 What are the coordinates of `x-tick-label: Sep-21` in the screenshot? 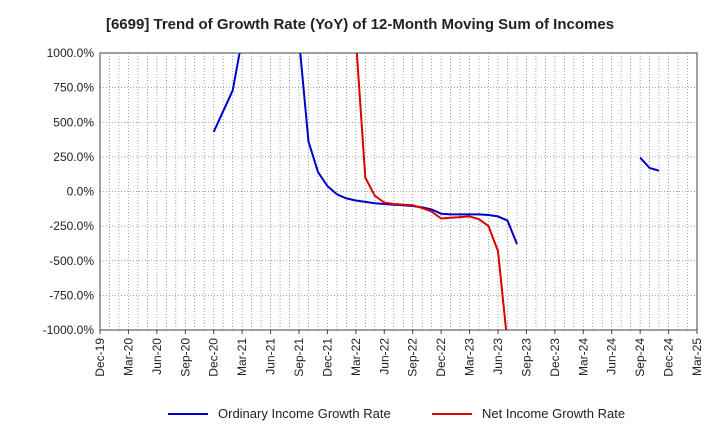 It's located at (299, 357).